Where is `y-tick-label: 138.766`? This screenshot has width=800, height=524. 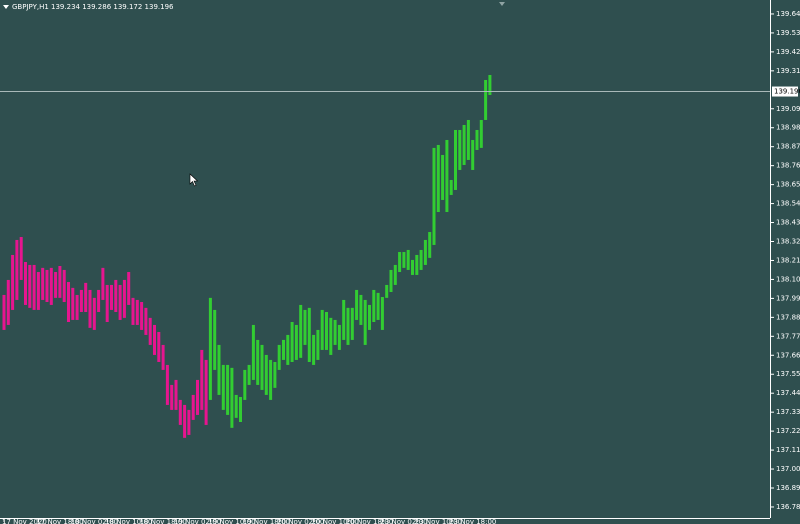
y-tick-label: 138.766 is located at coordinates (788, 166).